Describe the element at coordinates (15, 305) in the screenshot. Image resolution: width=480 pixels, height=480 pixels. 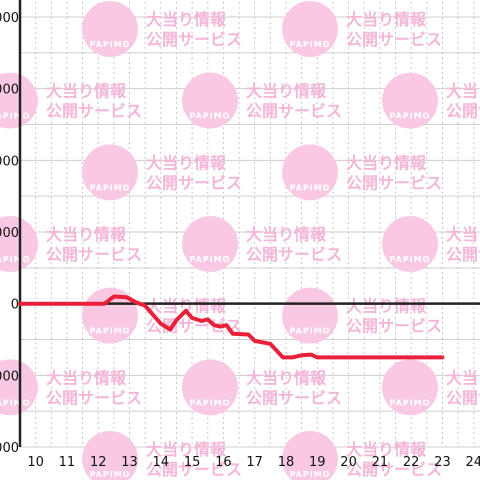
I see `y-tick-label: 0` at that location.